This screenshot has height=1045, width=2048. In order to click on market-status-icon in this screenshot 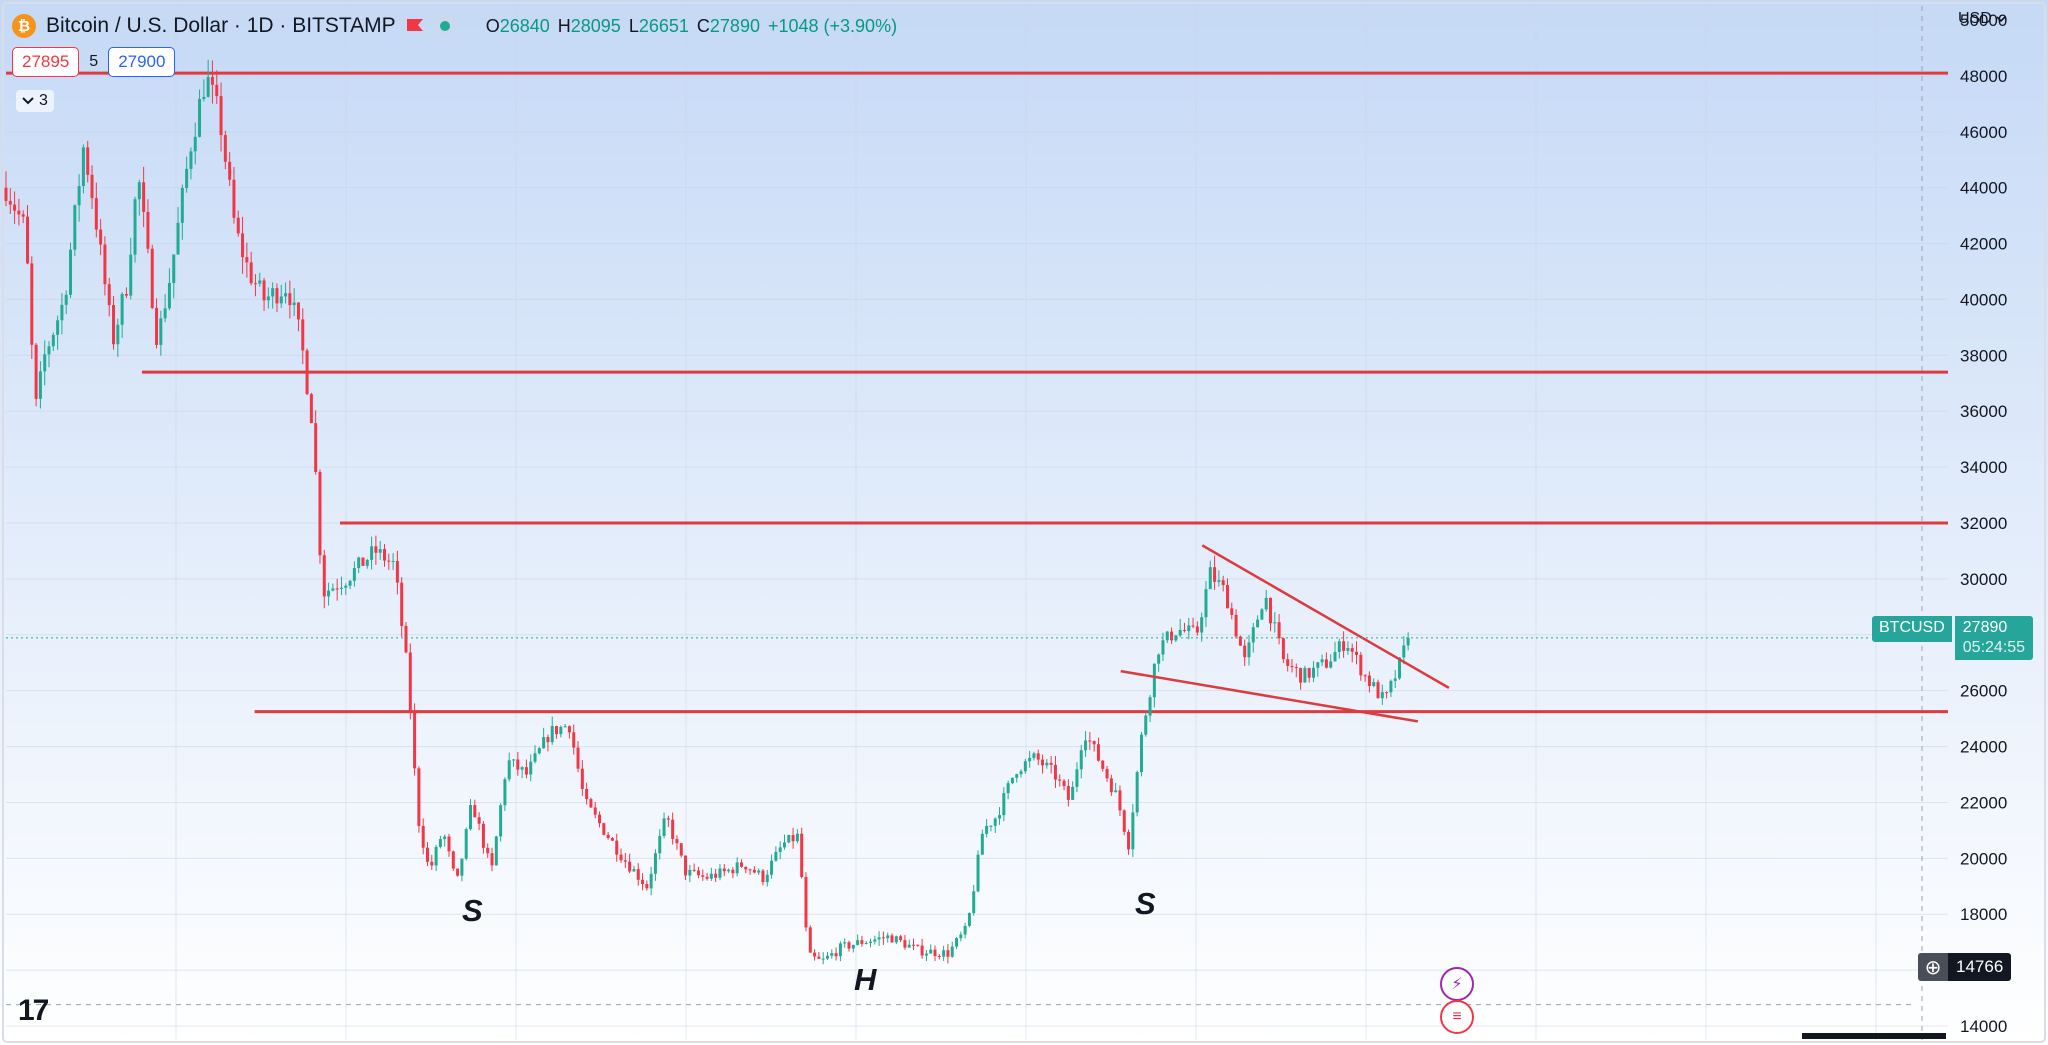, I will do `click(444, 26)`.